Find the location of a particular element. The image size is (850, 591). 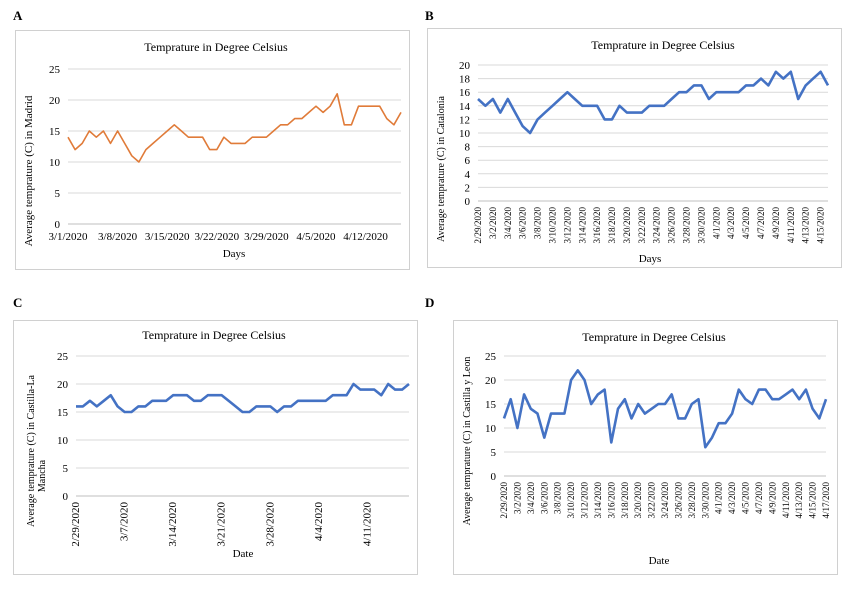

x-tick-label: 3/30/2020 is located at coordinates (701, 225).